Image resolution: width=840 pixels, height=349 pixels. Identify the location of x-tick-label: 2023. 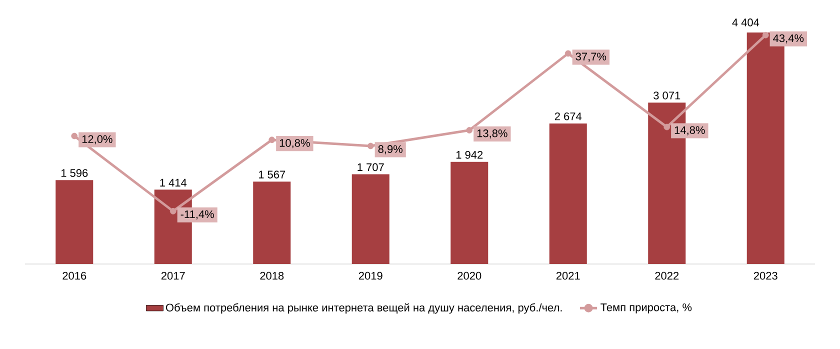
(766, 276).